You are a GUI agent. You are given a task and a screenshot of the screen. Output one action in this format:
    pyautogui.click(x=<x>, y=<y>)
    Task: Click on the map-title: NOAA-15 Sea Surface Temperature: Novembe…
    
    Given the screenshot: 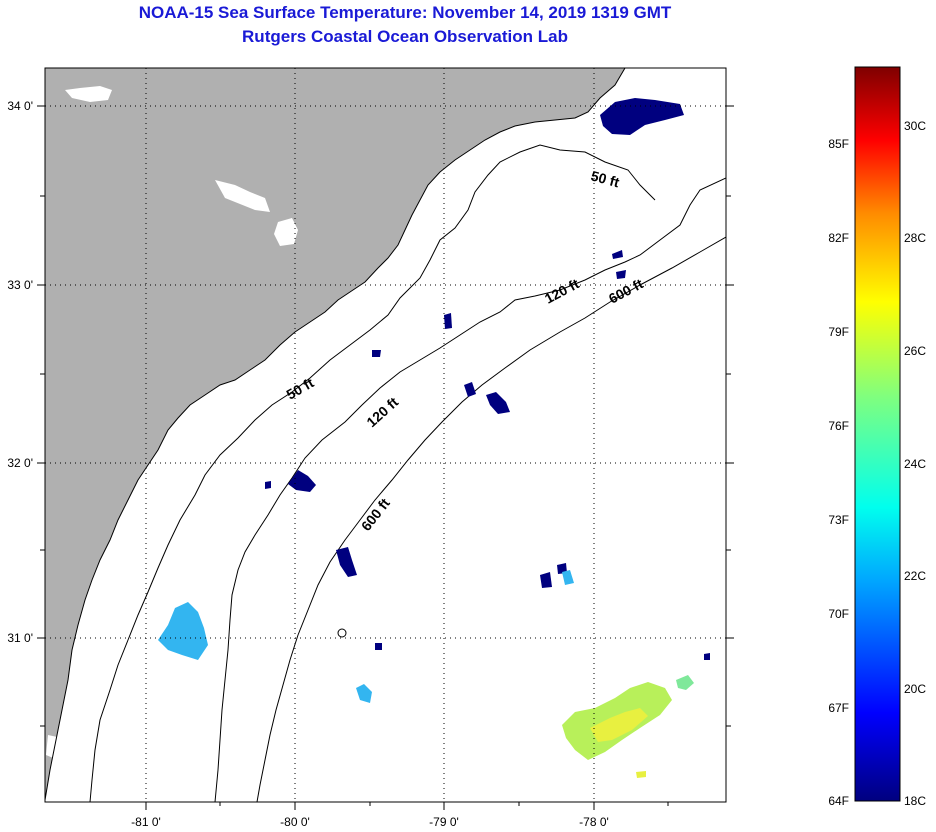 What is the action you would take?
    pyautogui.click(x=405, y=12)
    